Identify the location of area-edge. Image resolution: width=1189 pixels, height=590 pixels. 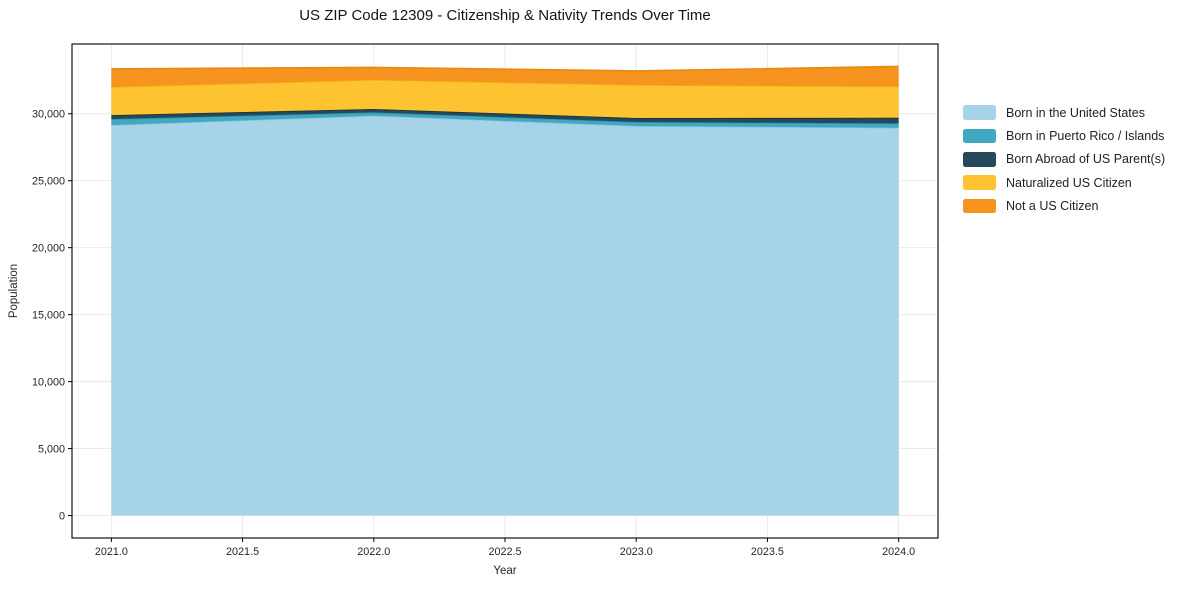
(505, 68).